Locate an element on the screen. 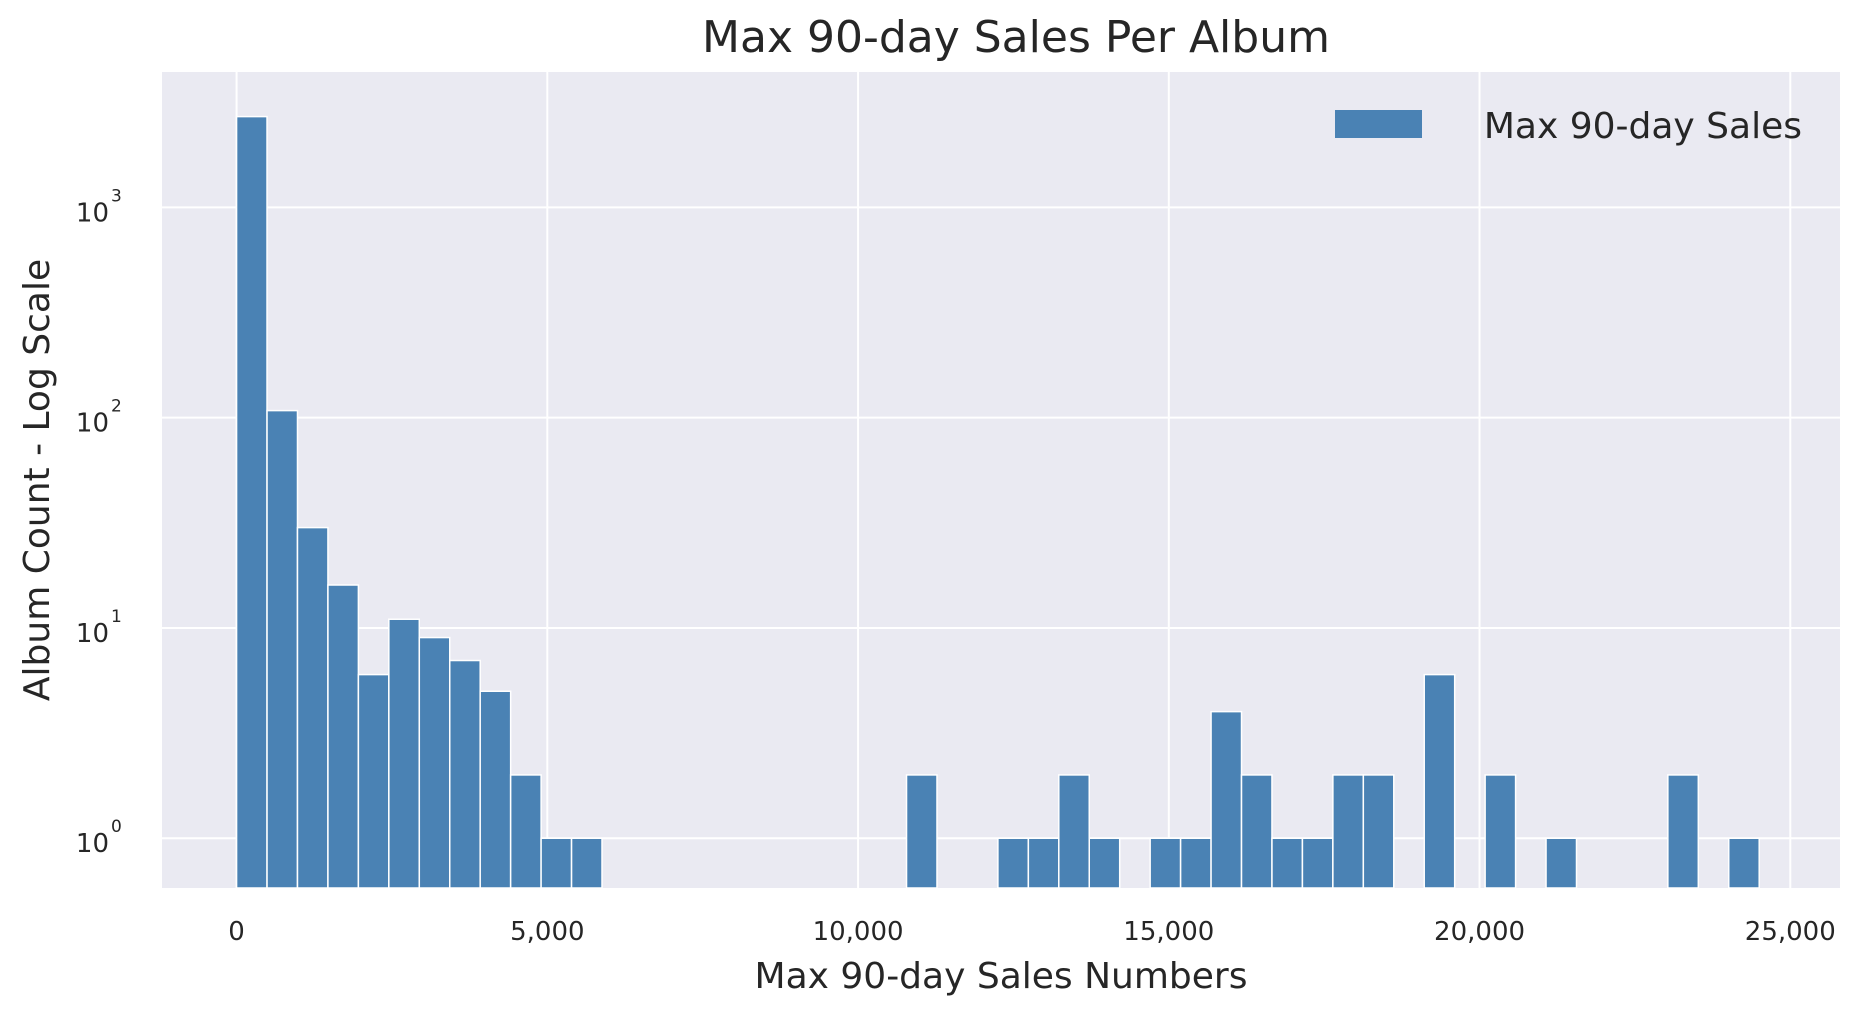 Image resolution: width=1852 pixels, height=1010 pixels. x-axis-ticks: 0 5,000 10,000 15,000 20,000 25,000 is located at coordinates (1031, 932).